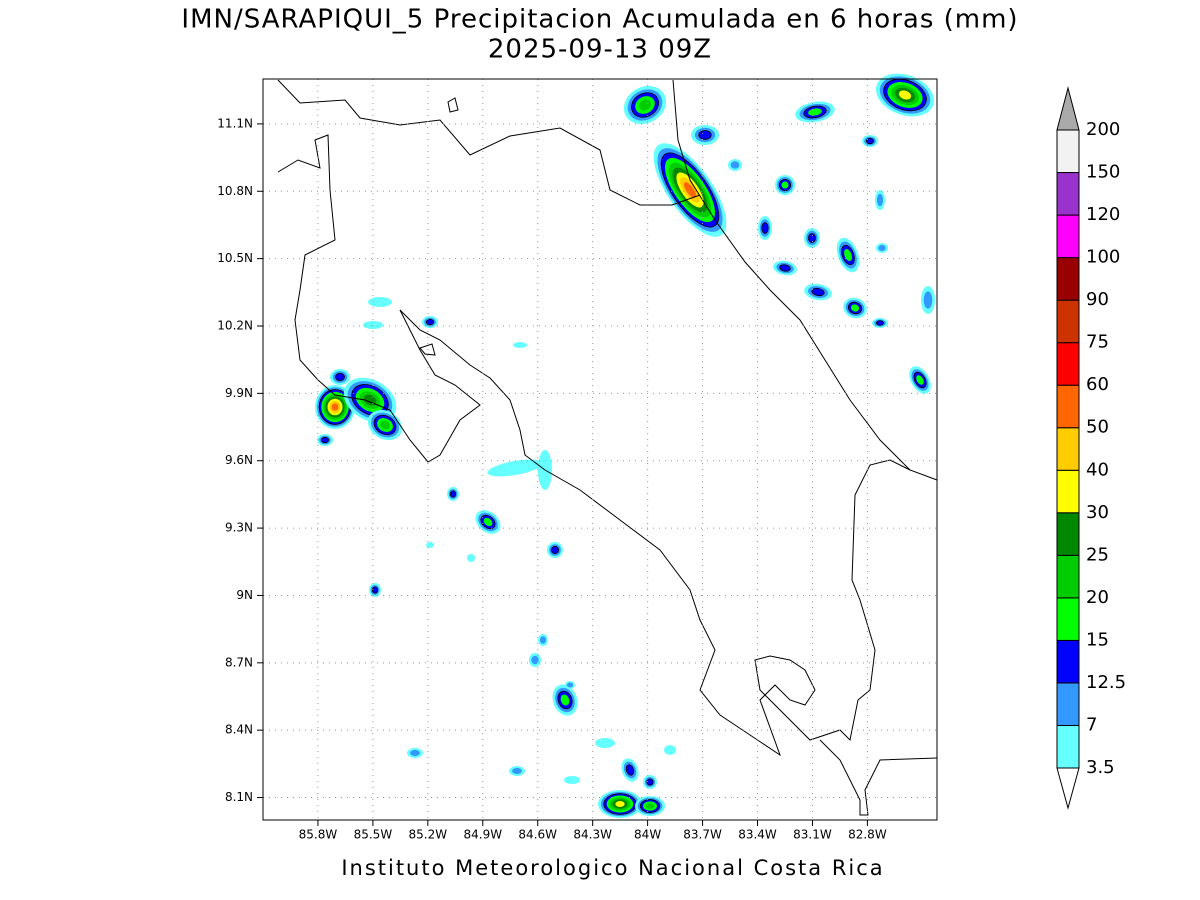 The height and width of the screenshot is (900, 1200). I want to click on colorbar-label: 120, so click(1103, 214).